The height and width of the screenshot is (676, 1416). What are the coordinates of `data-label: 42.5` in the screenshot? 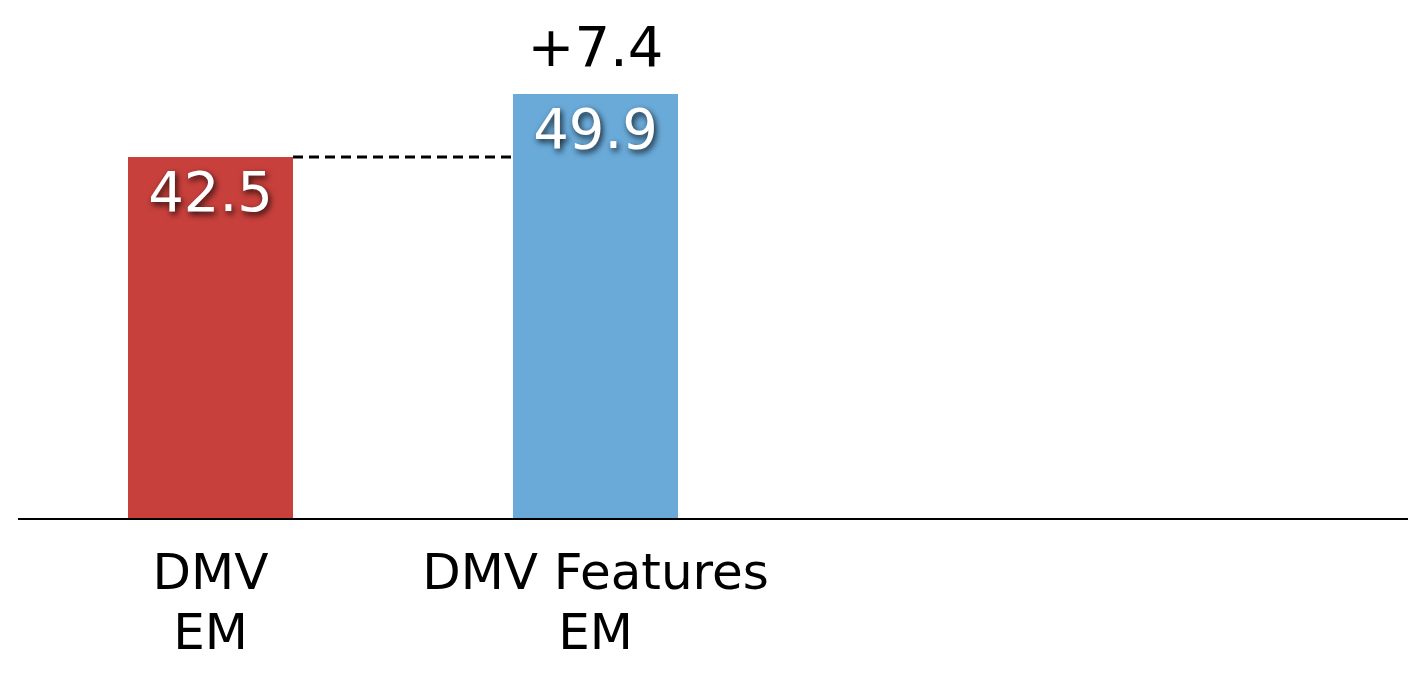 It's located at (210, 191).